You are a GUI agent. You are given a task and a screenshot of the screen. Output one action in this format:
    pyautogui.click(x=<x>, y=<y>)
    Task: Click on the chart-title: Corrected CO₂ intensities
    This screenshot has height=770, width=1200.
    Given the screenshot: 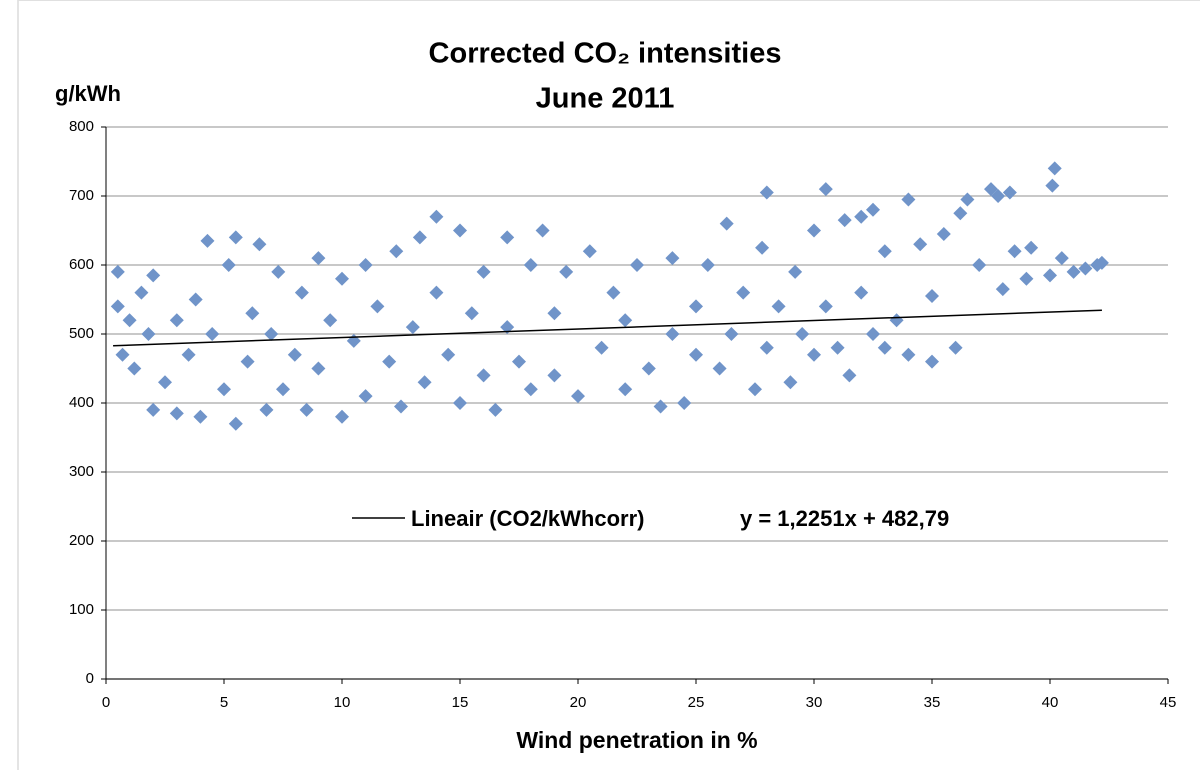 What is the action you would take?
    pyautogui.click(x=605, y=54)
    